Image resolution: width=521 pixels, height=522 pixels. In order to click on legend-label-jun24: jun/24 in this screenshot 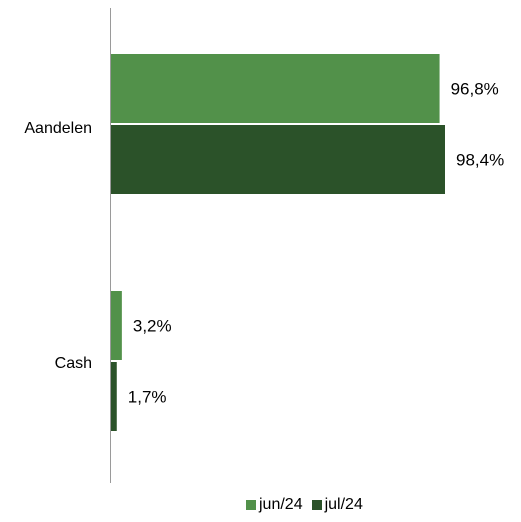, I will do `click(281, 504)`.